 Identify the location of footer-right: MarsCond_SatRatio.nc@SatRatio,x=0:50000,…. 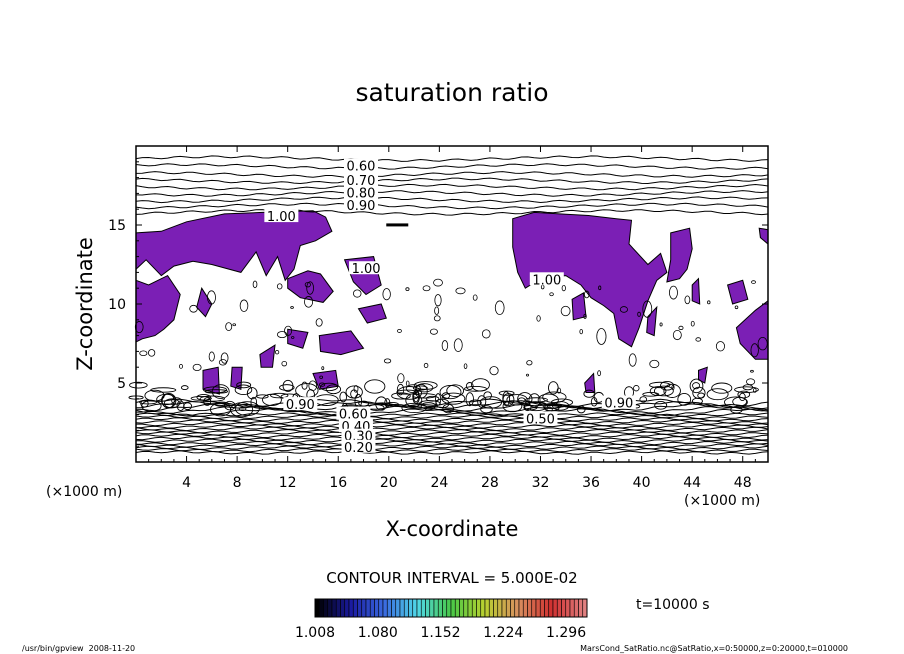
(714, 648).